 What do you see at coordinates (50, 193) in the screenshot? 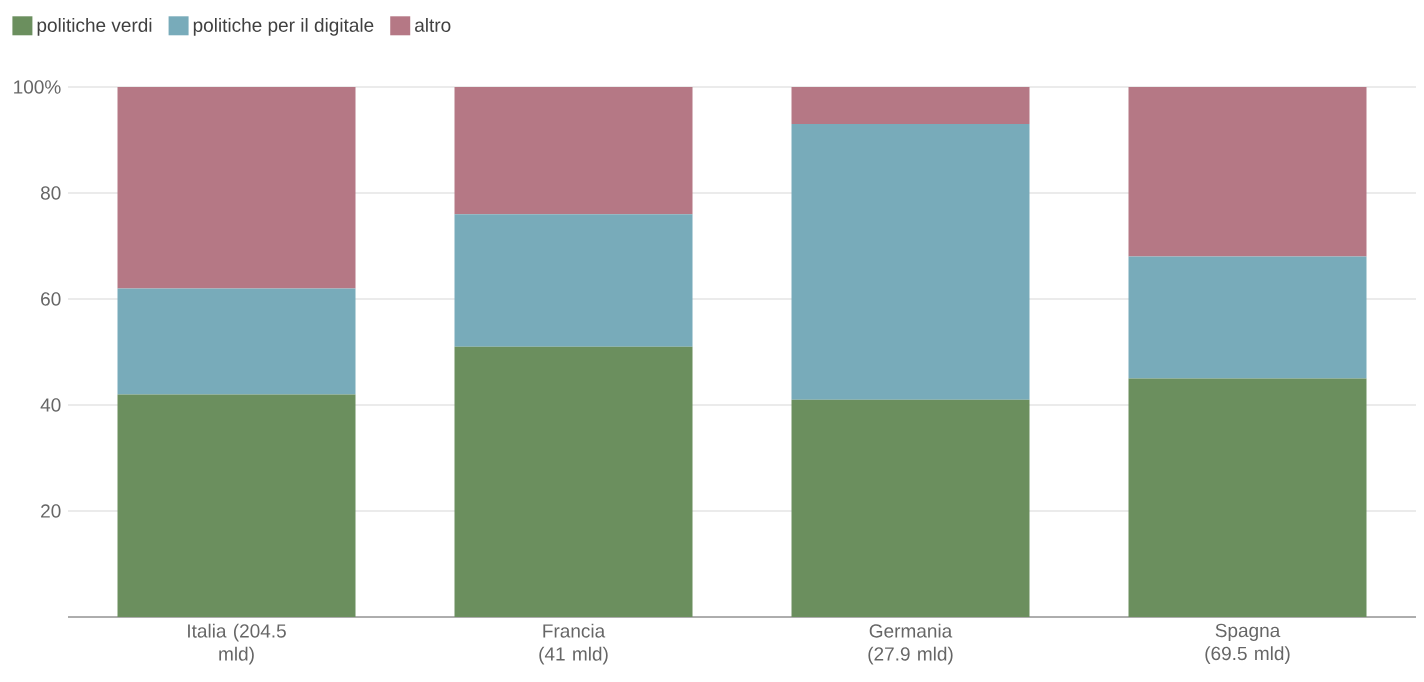
I see `y-tick-label: 80` at bounding box center [50, 193].